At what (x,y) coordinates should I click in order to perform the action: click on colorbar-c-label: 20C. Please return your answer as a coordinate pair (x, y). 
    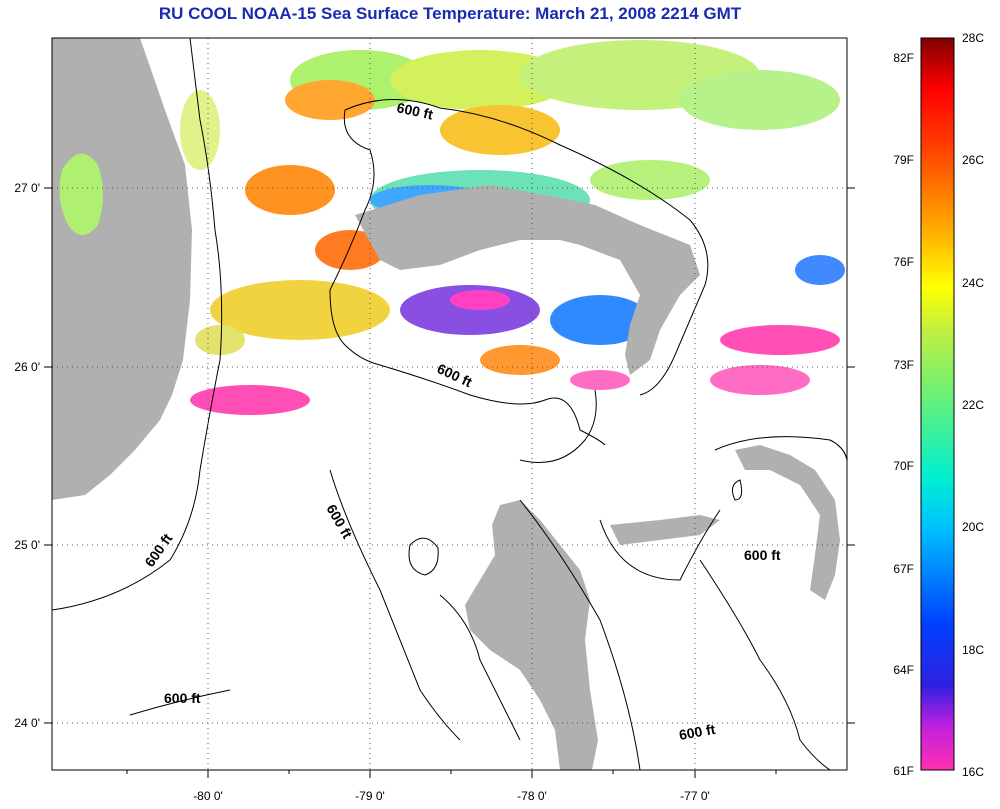
    Looking at the image, I should click on (973, 527).